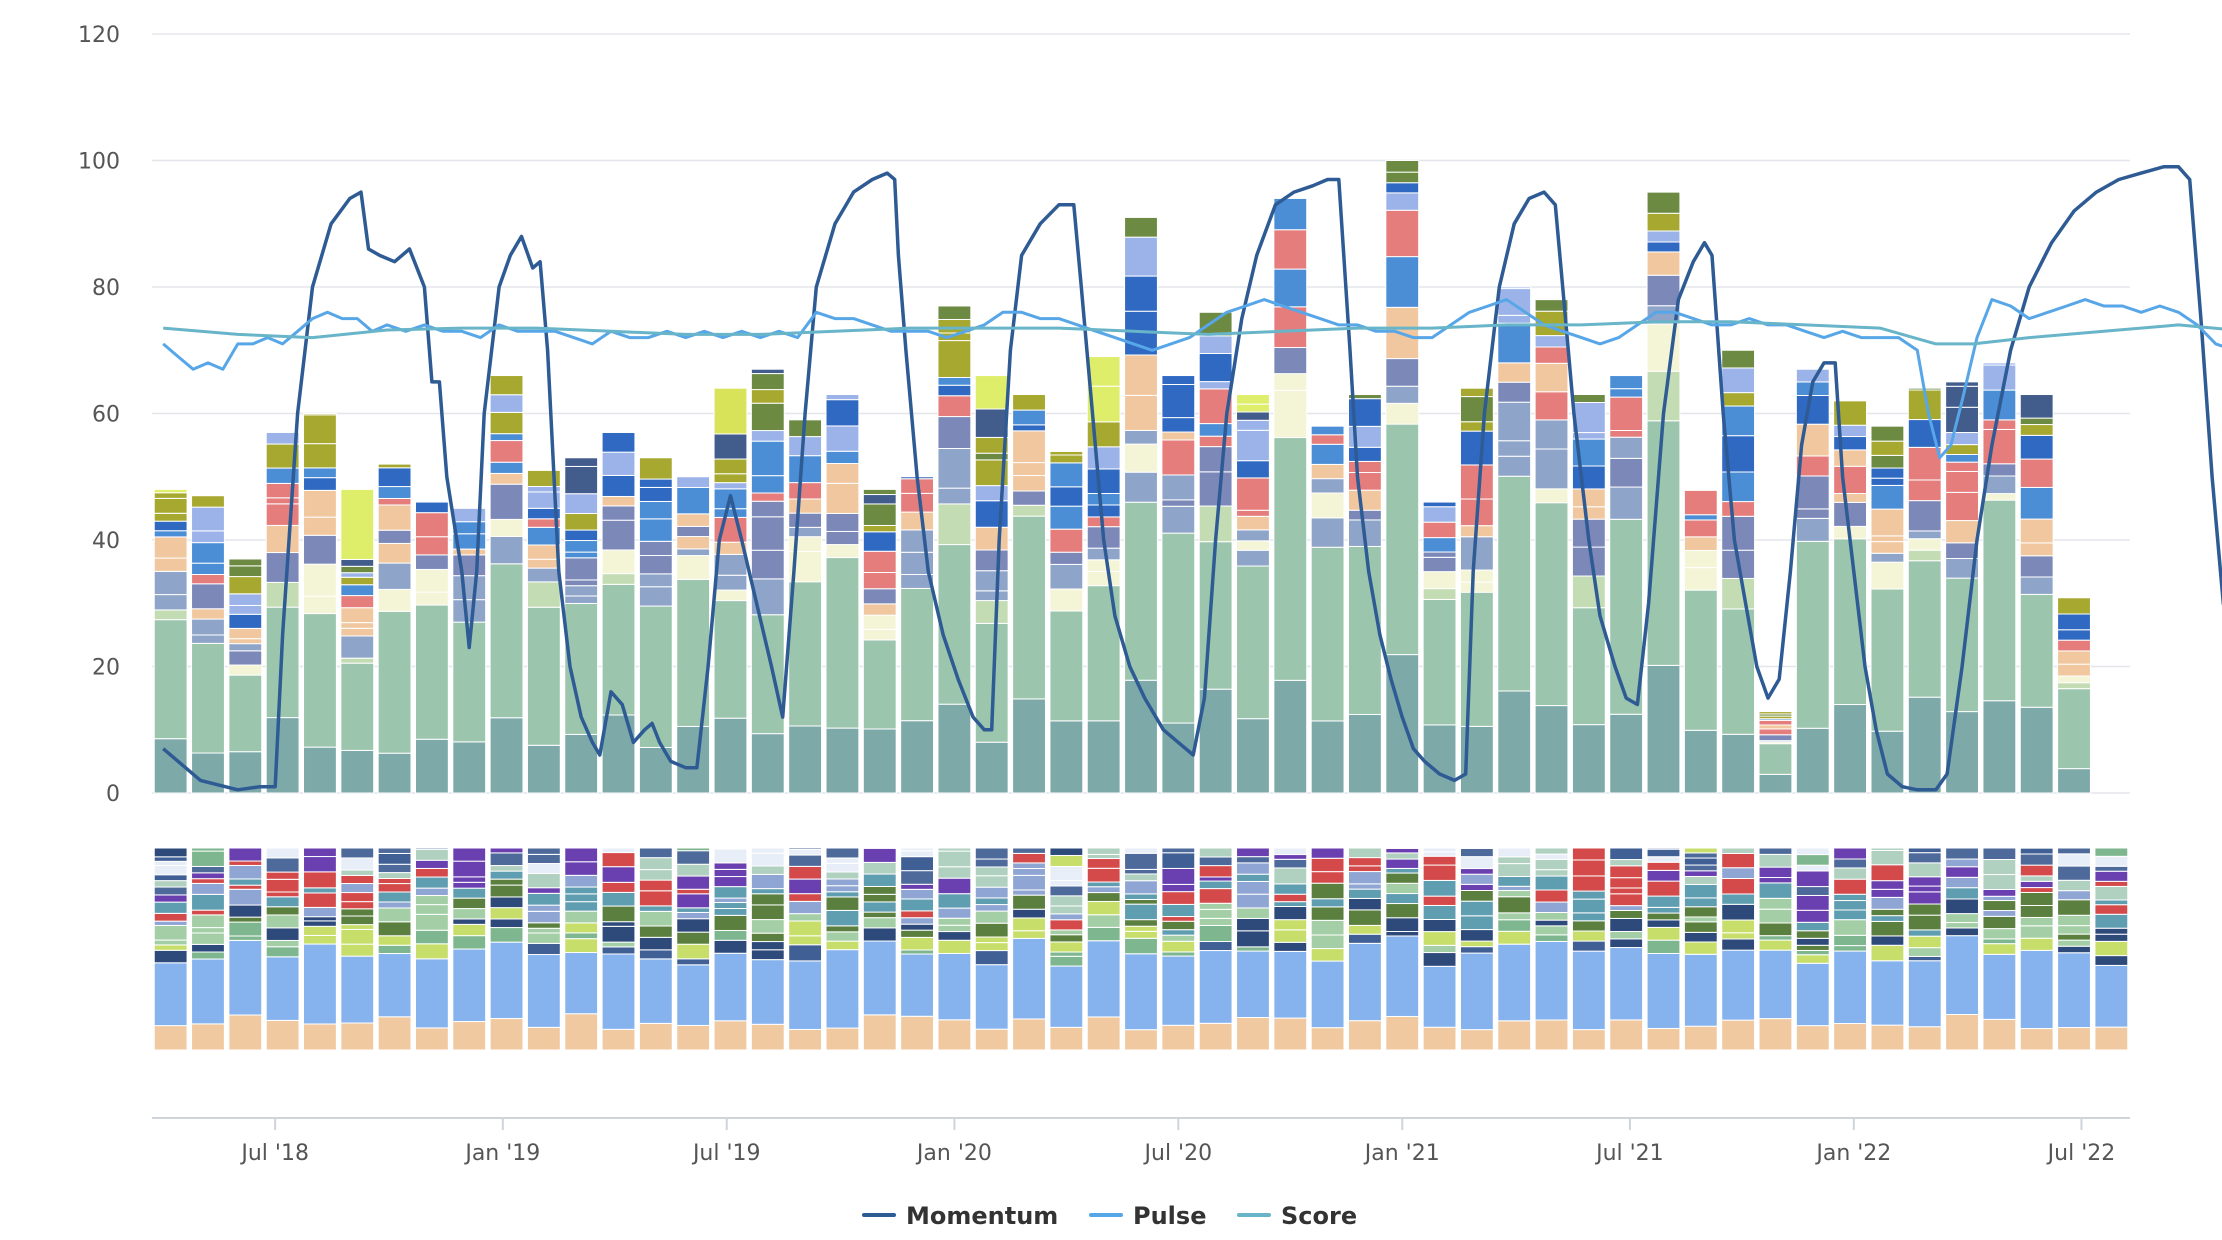 Image resolution: width=2222 pixels, height=1240 pixels. What do you see at coordinates (960, 1216) in the screenshot?
I see `legend-item-momentum: Momentum` at bounding box center [960, 1216].